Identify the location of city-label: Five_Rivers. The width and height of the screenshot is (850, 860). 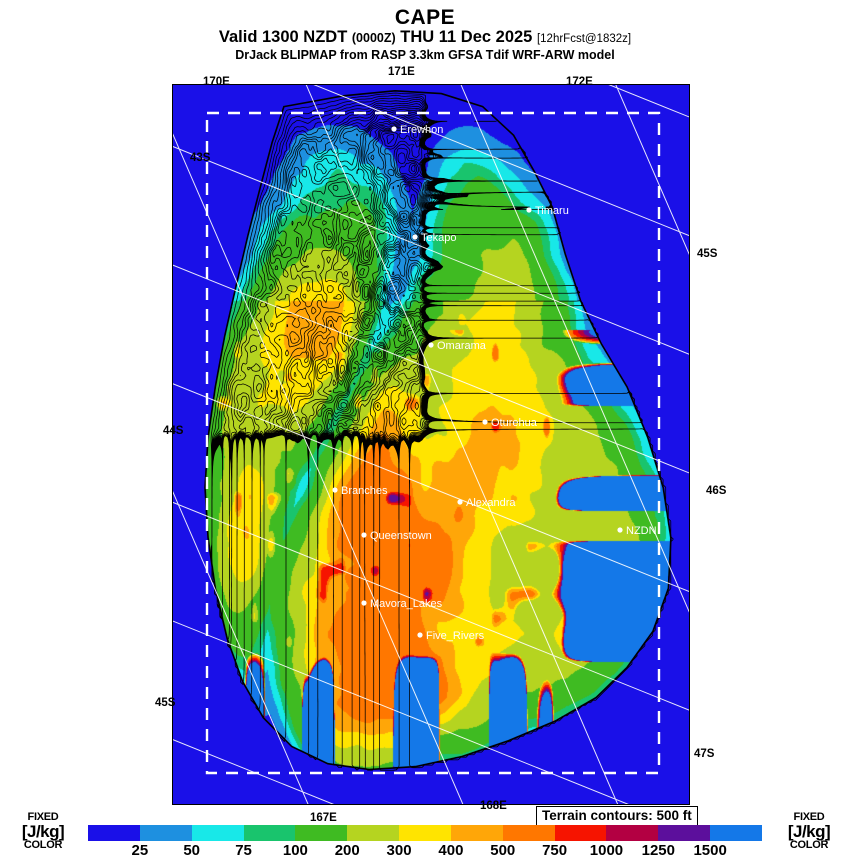
(455, 636).